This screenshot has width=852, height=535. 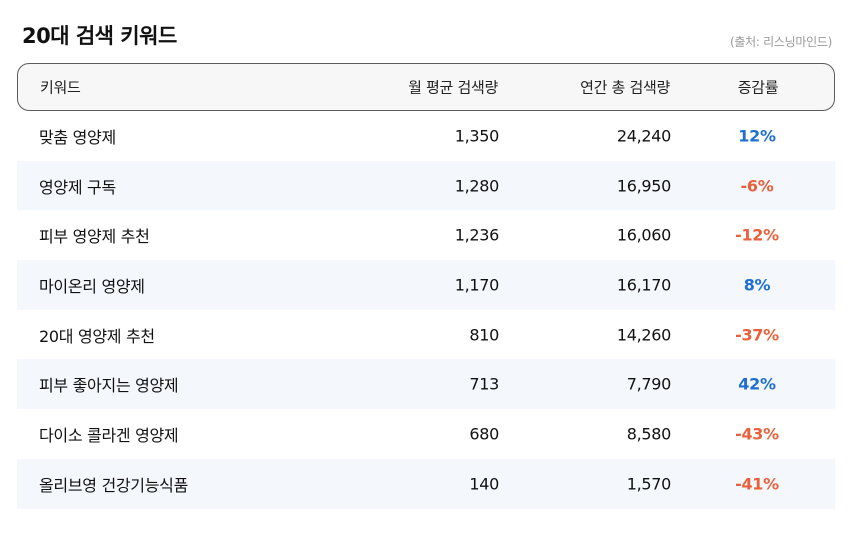 What do you see at coordinates (109, 386) in the screenshot?
I see `keyword-cell: 피부 좋아지는 영양제` at bounding box center [109, 386].